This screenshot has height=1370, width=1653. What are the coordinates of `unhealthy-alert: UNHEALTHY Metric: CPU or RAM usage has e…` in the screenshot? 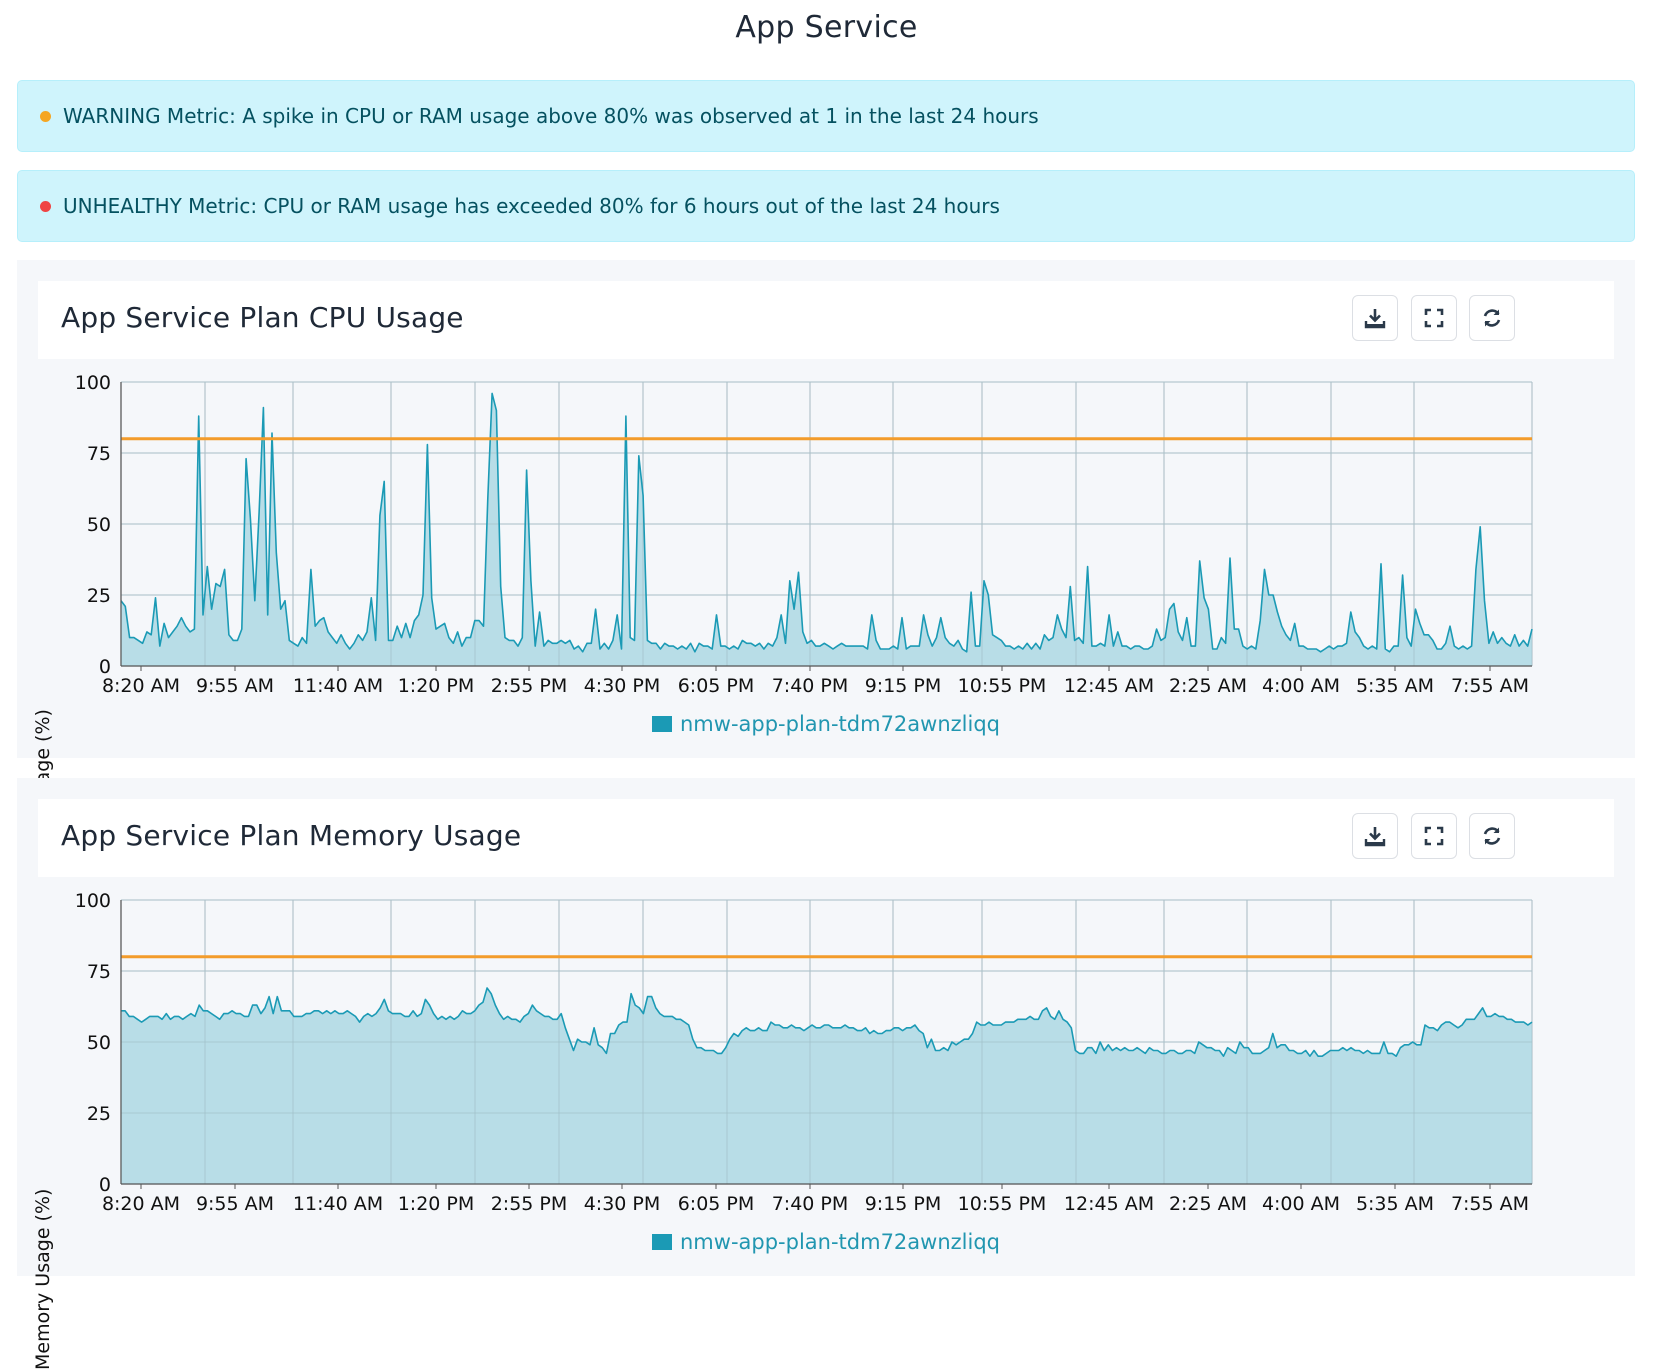 It's located at (826, 206).